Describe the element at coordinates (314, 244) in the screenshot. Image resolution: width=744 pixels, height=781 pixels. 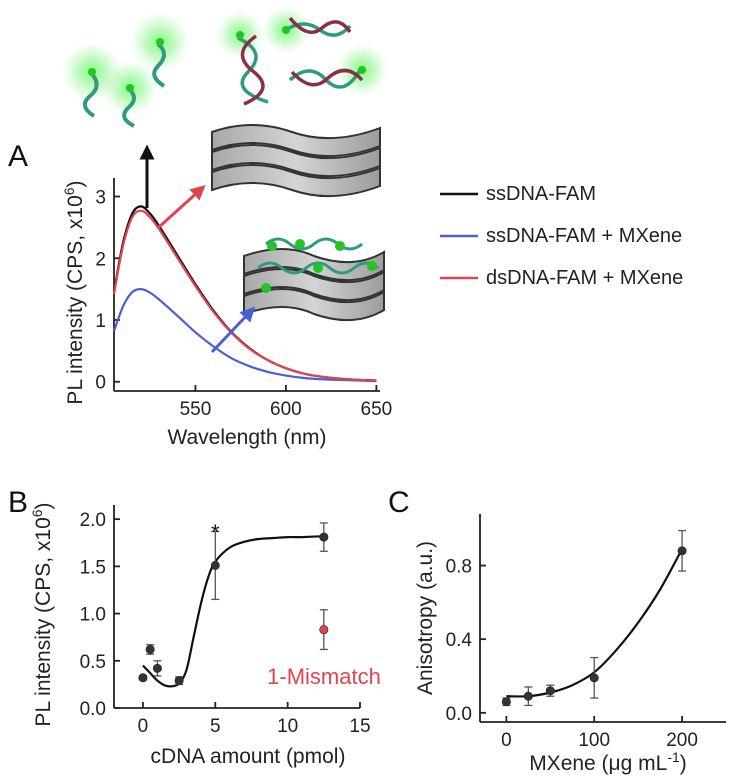
I see `adsorbed-ssdna-icon` at that location.